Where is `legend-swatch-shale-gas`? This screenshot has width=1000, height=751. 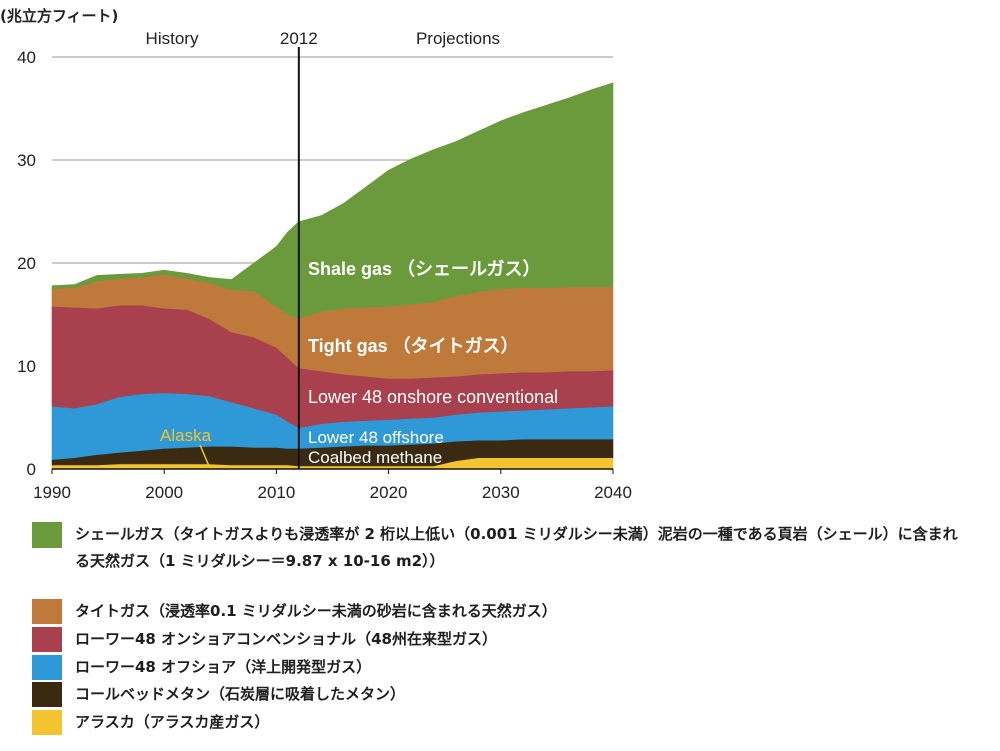 legend-swatch-shale-gas is located at coordinates (47, 535).